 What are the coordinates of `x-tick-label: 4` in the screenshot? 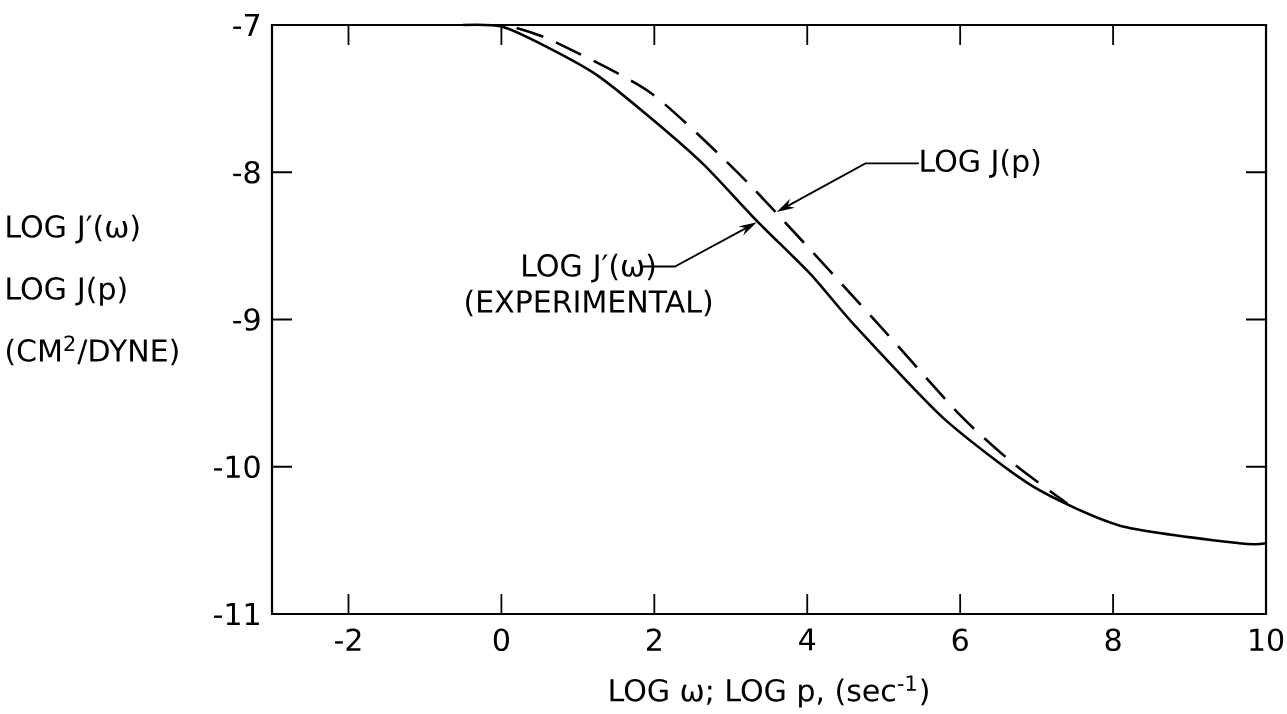 It's located at (807, 639).